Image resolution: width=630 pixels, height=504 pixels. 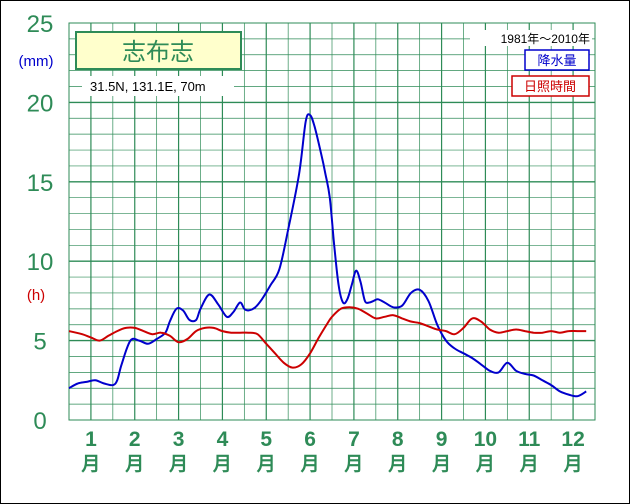 I want to click on x-tick-labels: 1 月 2 月 3 月 4 月 5 月 6 月 7 月 8 月 9 月 10 月 11 月 12 月, so click(x=332, y=451).